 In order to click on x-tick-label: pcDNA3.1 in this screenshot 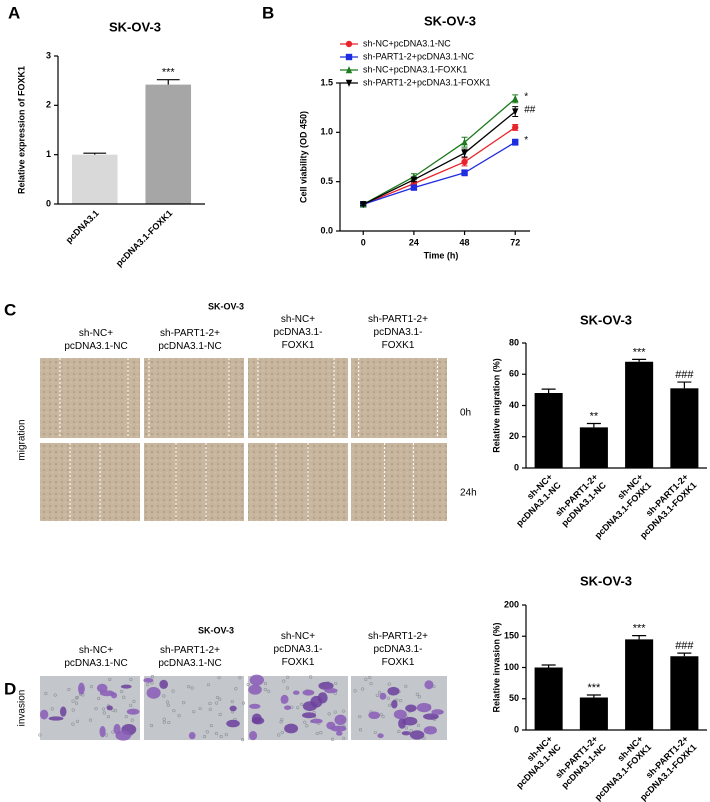, I will do `click(82, 226)`.